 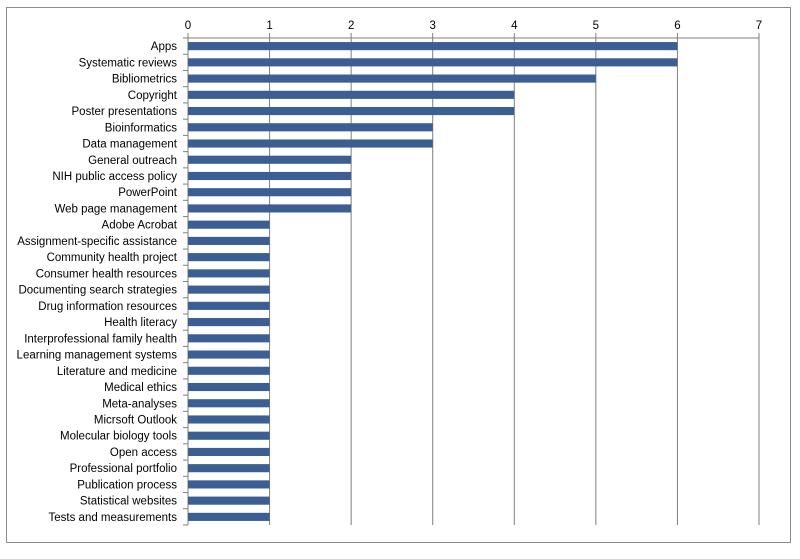 What do you see at coordinates (135, 420) in the screenshot?
I see `category-label: Micrsoft Outlook` at bounding box center [135, 420].